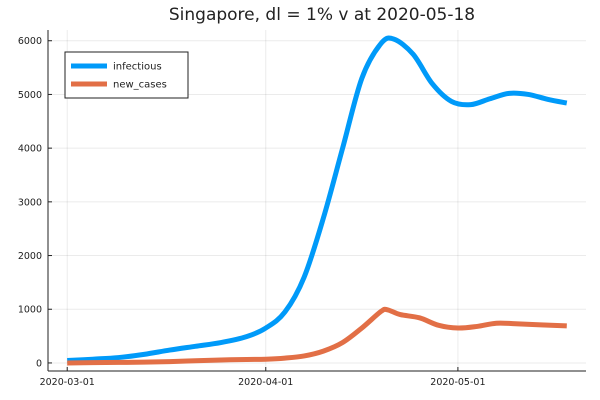 This screenshot has width=600, height=400. What do you see at coordinates (30, 149) in the screenshot?
I see `y-tick-label: 4000` at bounding box center [30, 149].